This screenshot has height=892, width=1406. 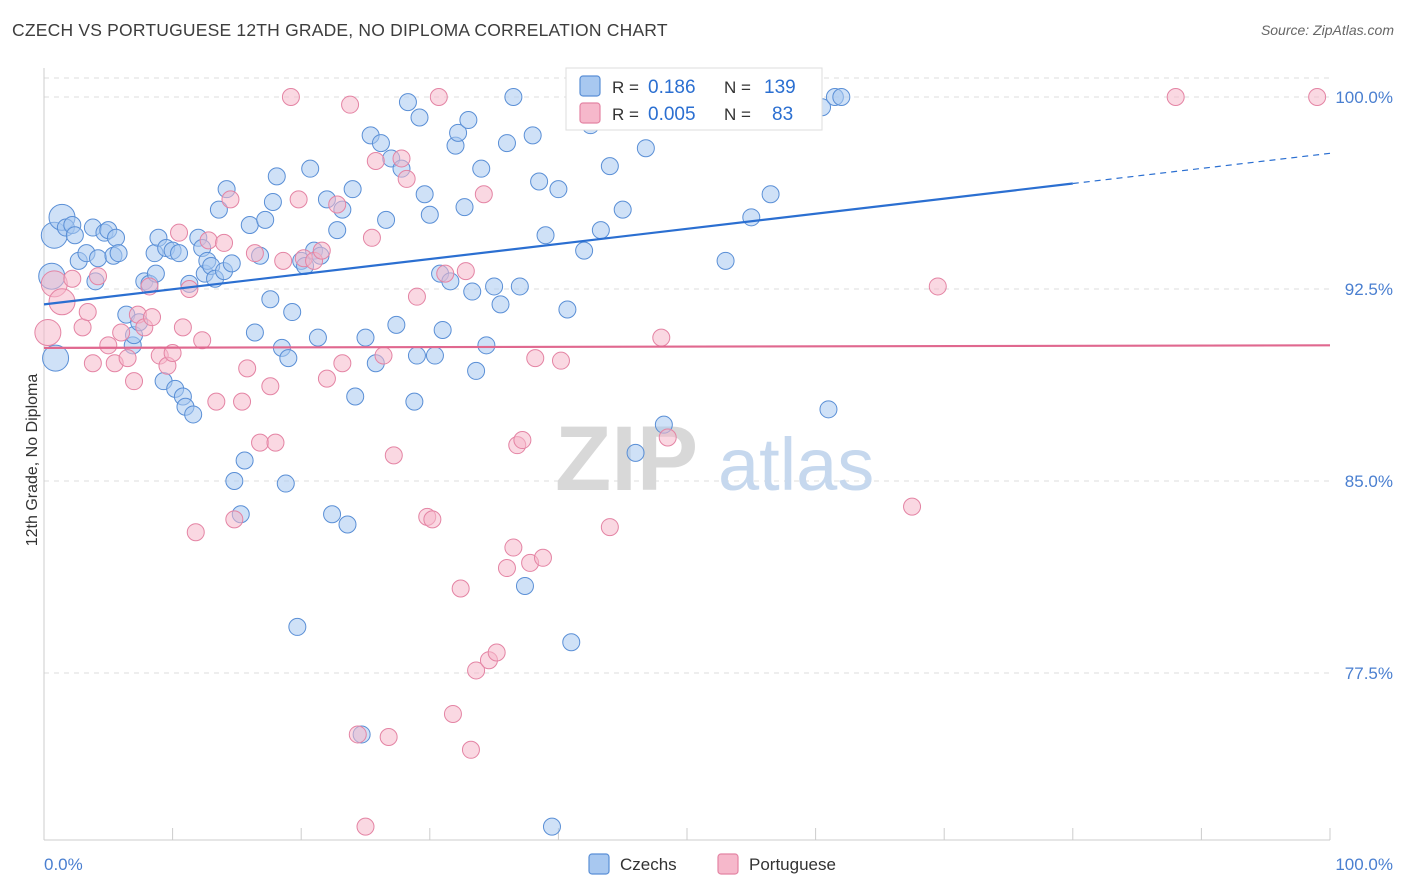 What do you see at coordinates (1364, 97) in the screenshot?
I see `y-tick-label: 100.0%` at bounding box center [1364, 97].